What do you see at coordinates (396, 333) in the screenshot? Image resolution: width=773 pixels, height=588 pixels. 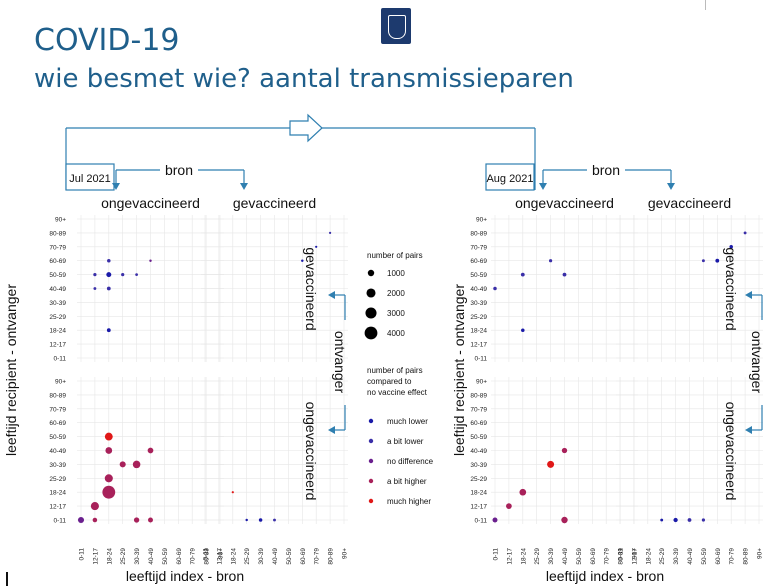 I see `legend-size-label: 4000` at bounding box center [396, 333].